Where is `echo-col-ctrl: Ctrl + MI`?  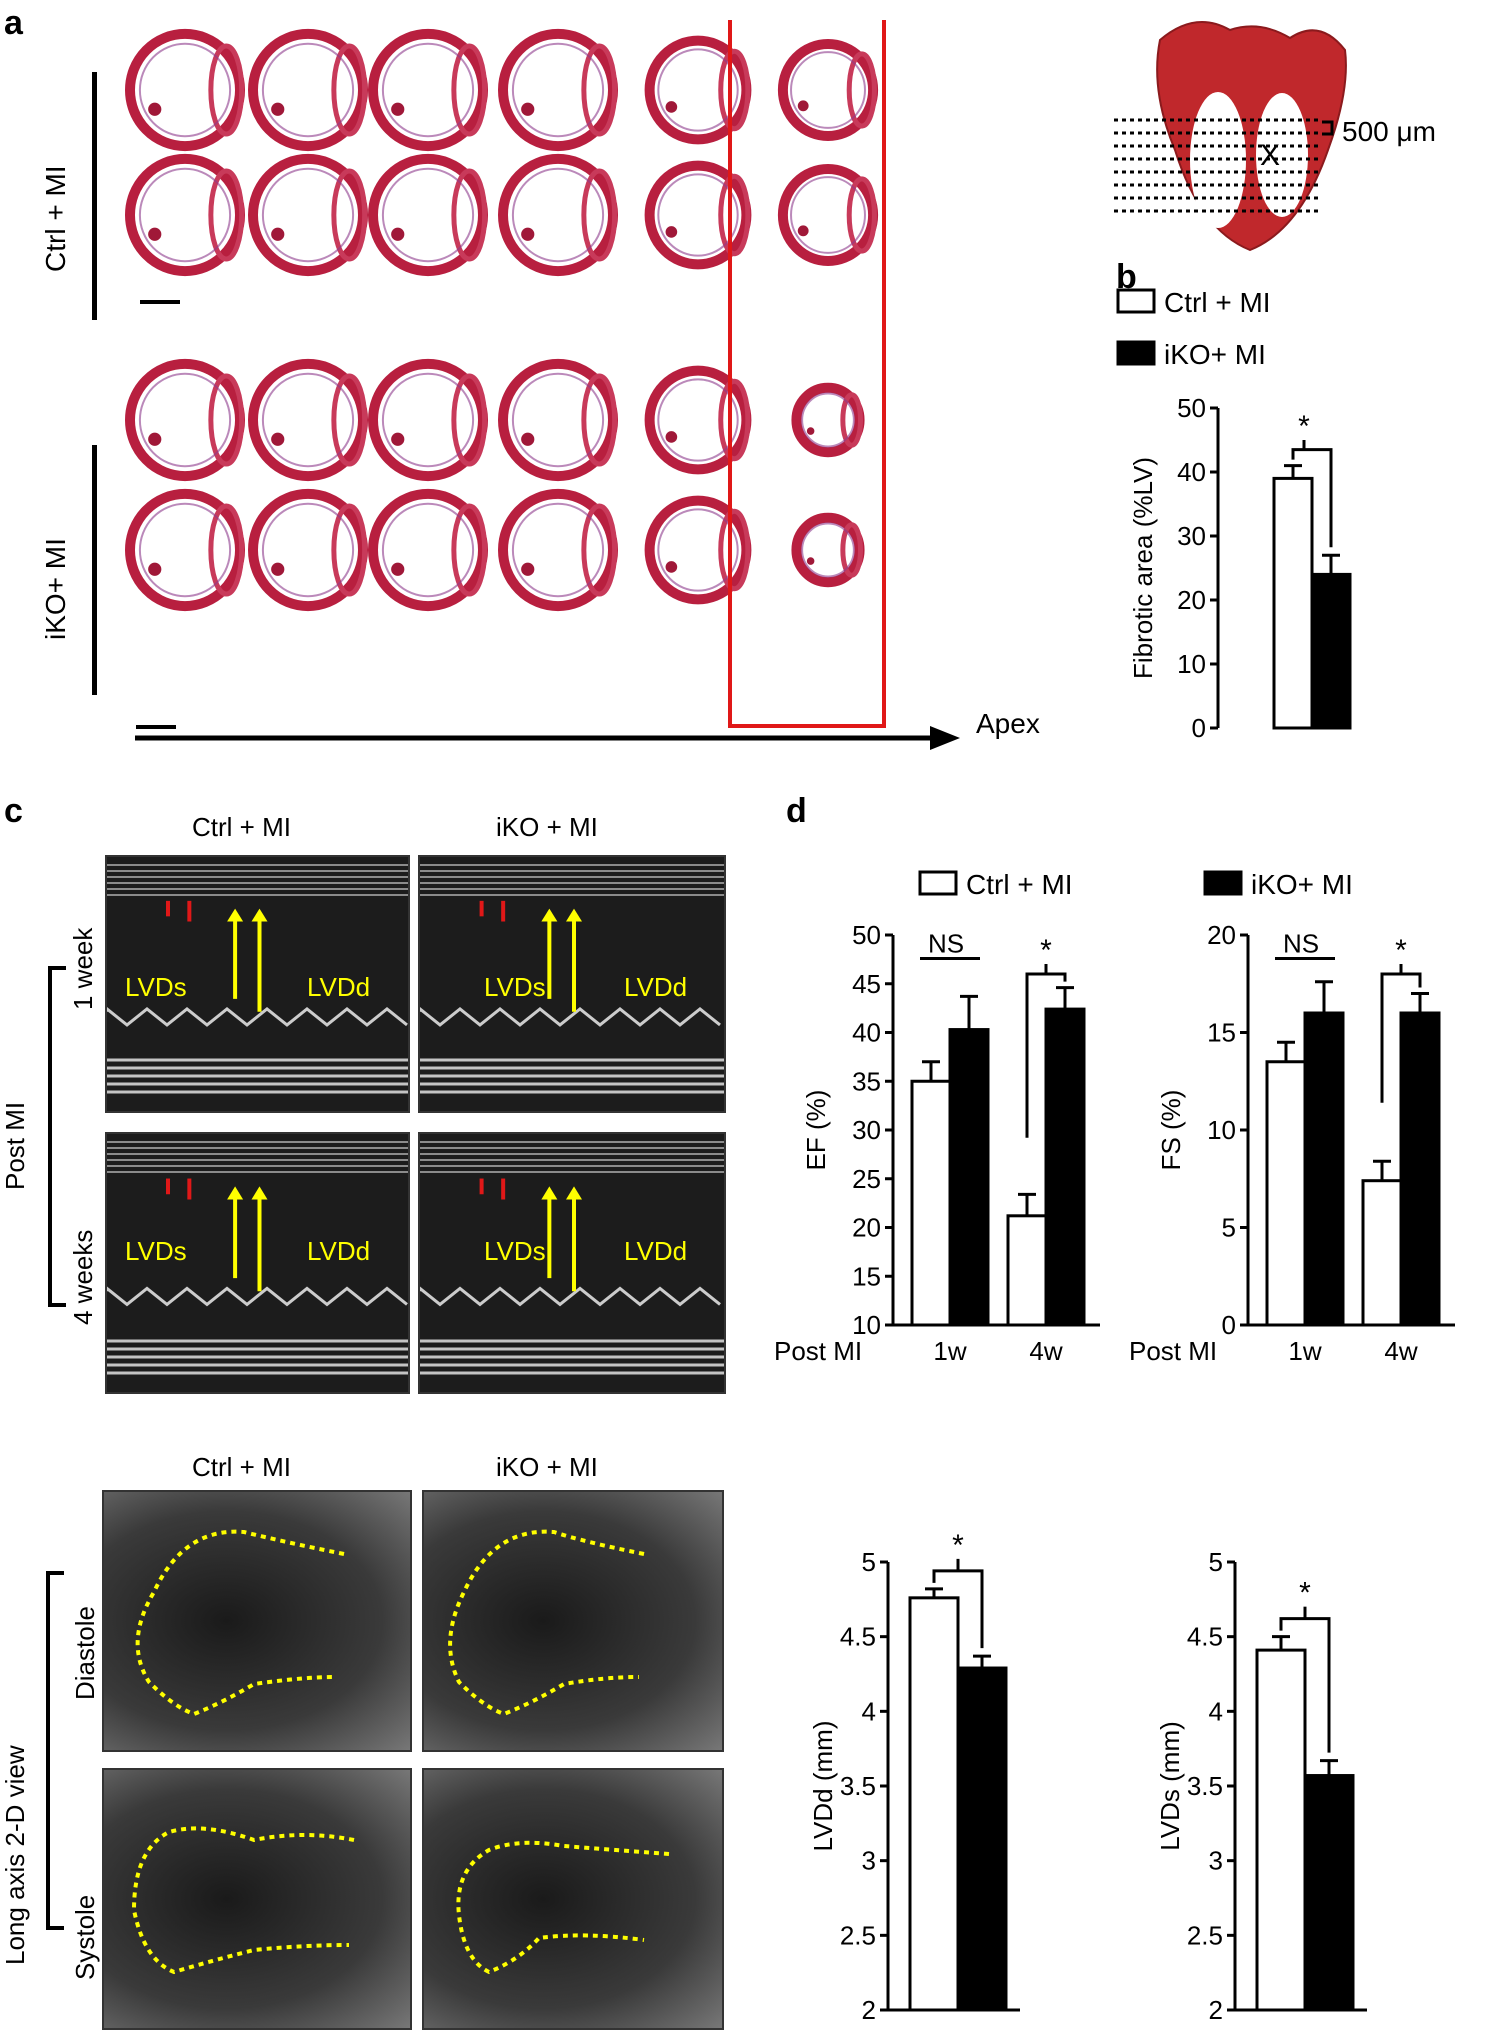 echo-col-ctrl: Ctrl + MI is located at coordinates (241, 1467).